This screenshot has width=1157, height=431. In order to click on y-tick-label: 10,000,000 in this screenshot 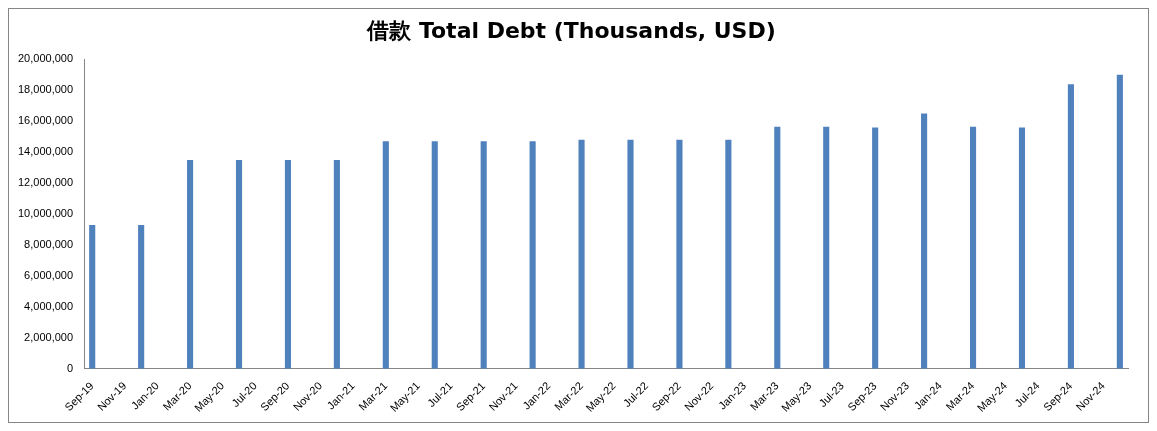, I will do `click(45, 213)`.